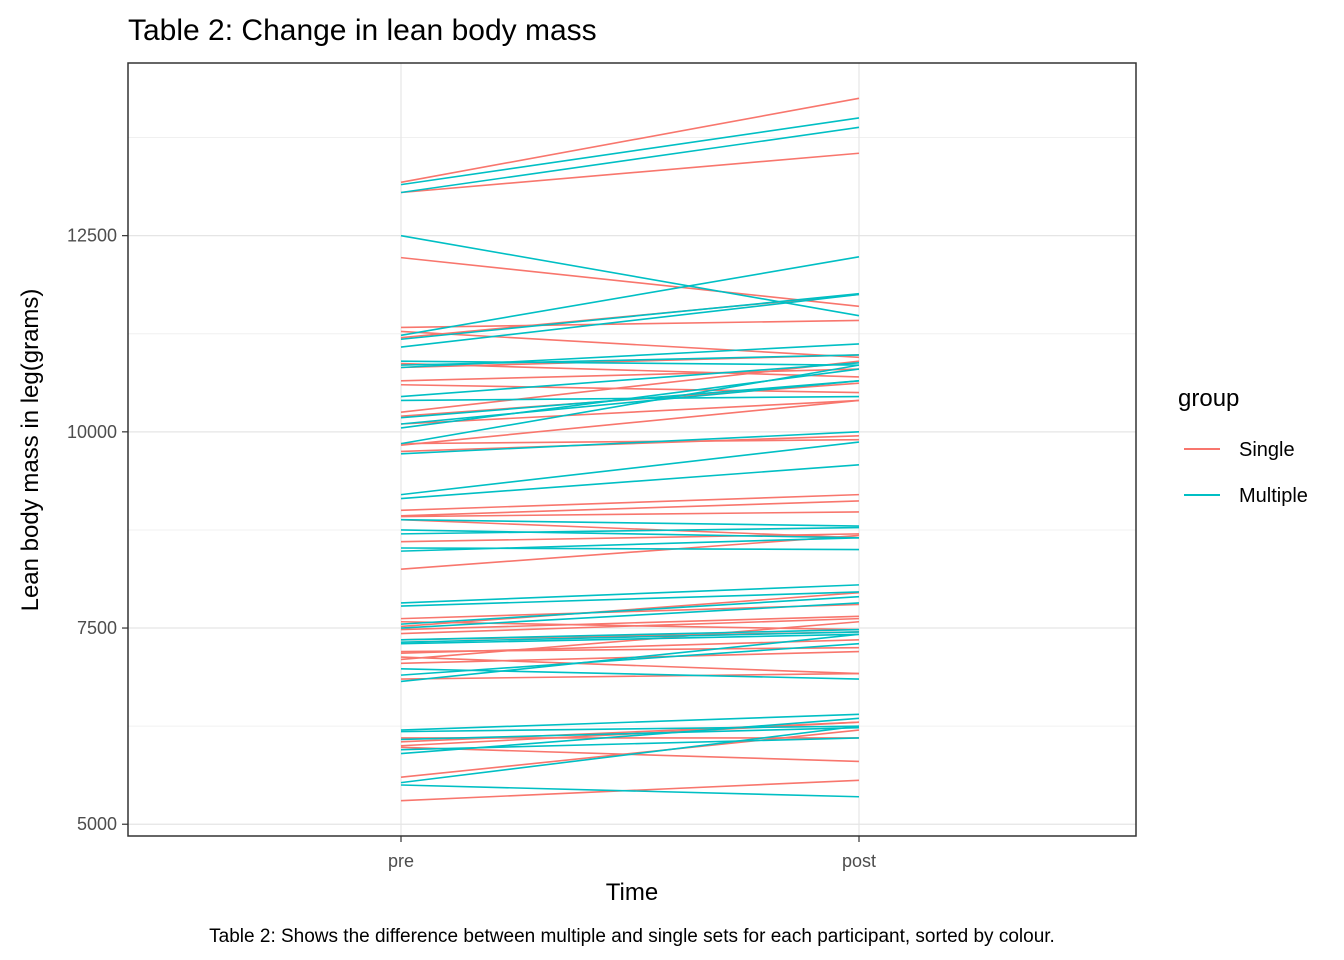 The image size is (1344, 960). What do you see at coordinates (1273, 496) in the screenshot?
I see `legend-label-multiple: Multiple` at bounding box center [1273, 496].